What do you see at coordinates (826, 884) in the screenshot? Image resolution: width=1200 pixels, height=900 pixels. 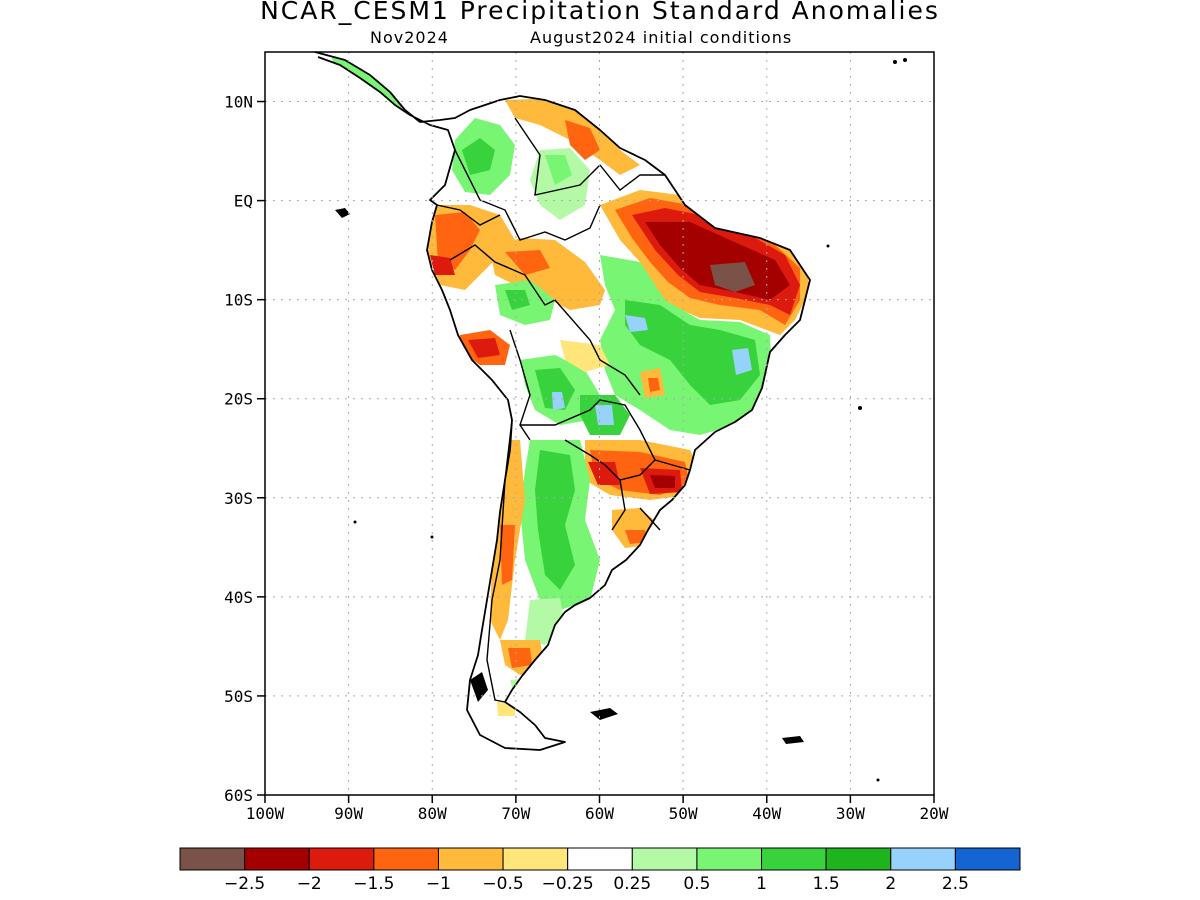 I see `colorbar-label: 1.5` at bounding box center [826, 884].